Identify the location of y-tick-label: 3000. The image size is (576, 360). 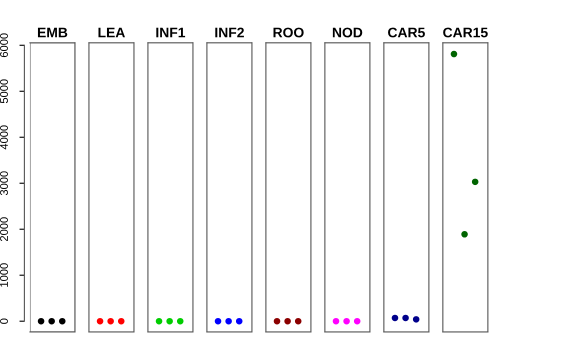
(4, 183).